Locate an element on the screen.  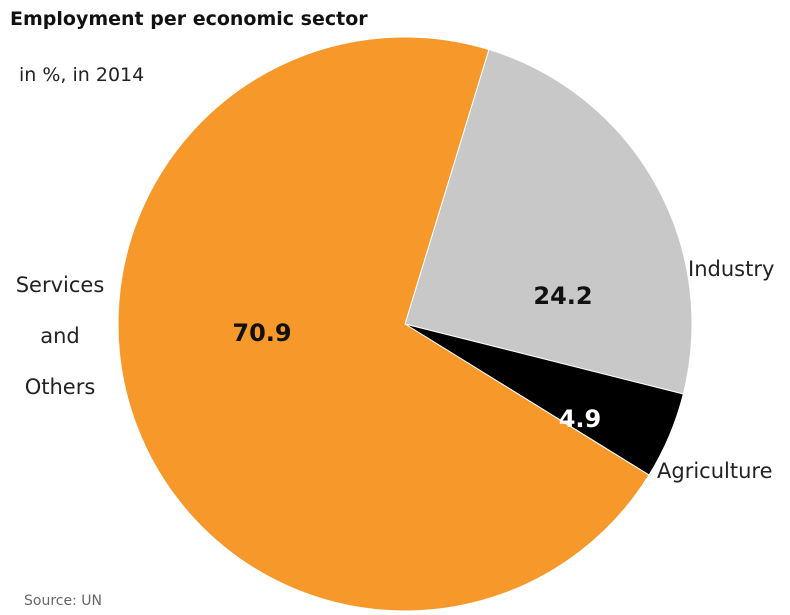
slice-category-label: Services is located at coordinates (60, 285).